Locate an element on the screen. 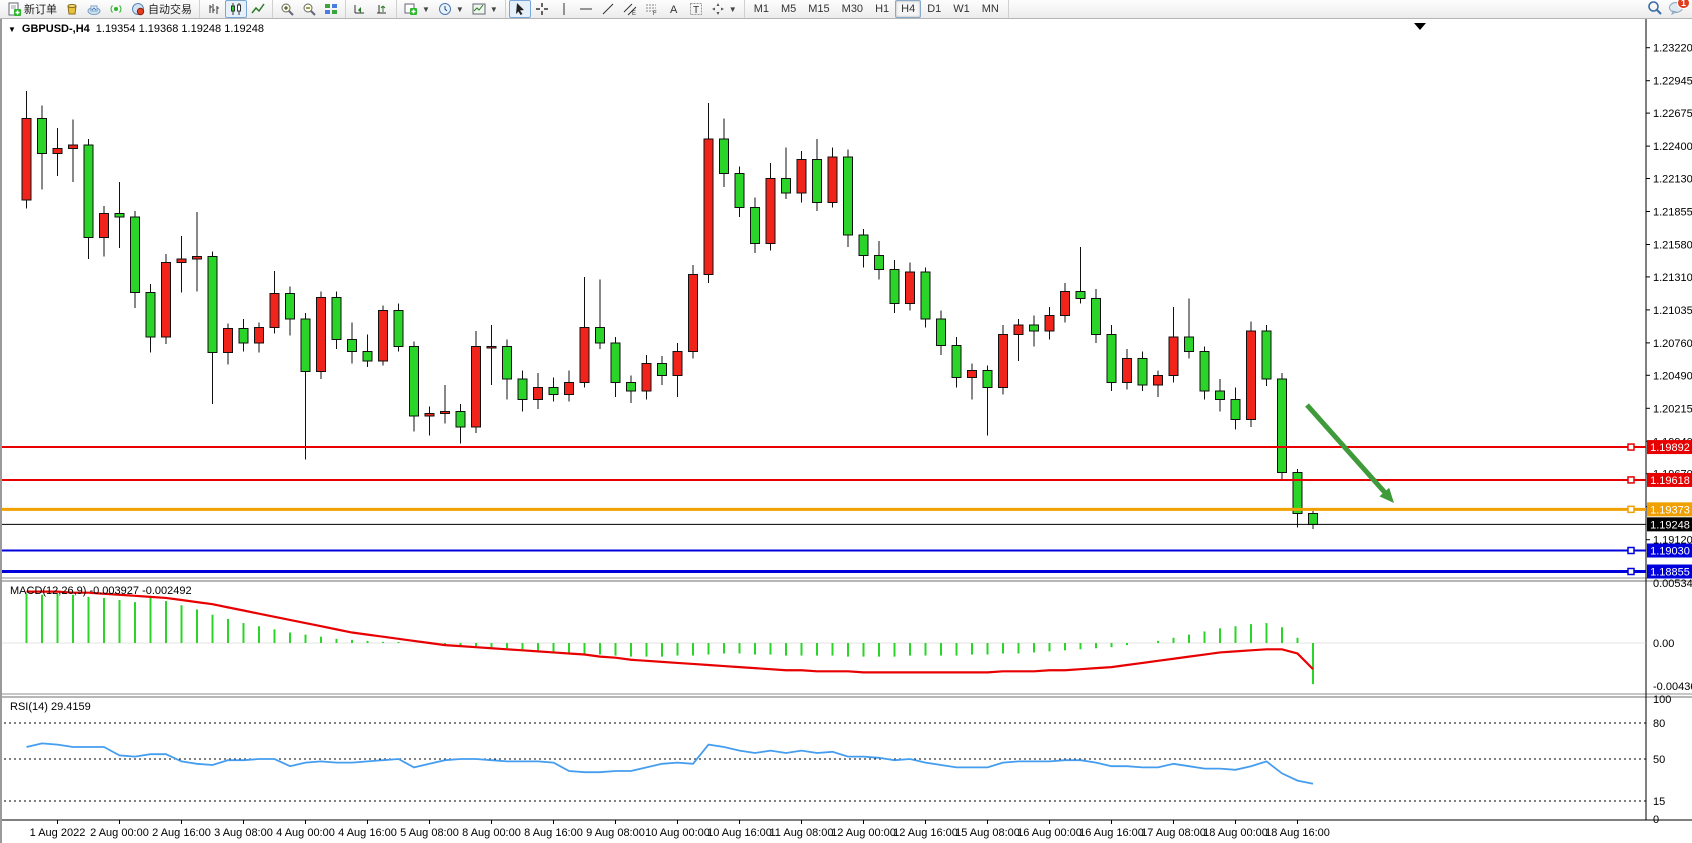 This screenshot has width=1692, height=843. support-line-orange-handle is located at coordinates (1631, 509).